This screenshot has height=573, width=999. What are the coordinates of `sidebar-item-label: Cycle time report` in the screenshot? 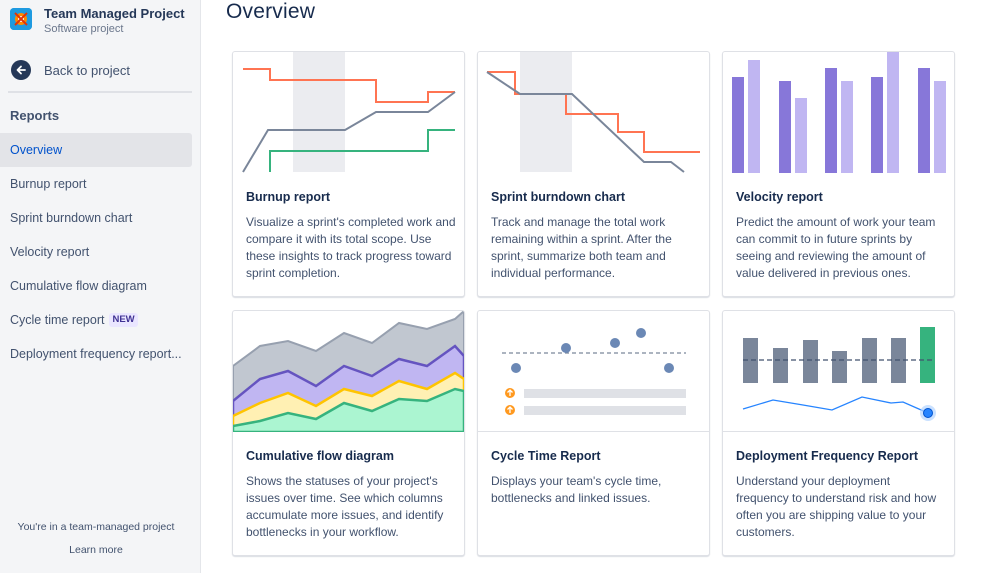 It's located at (57, 320).